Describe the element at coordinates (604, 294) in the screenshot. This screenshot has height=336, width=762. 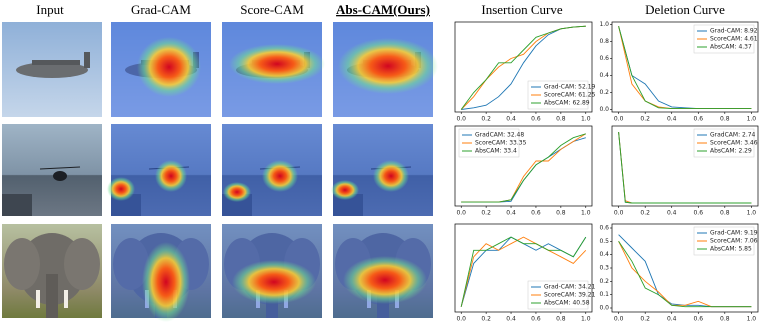
I see `y-tick-label: 0.1` at that location.